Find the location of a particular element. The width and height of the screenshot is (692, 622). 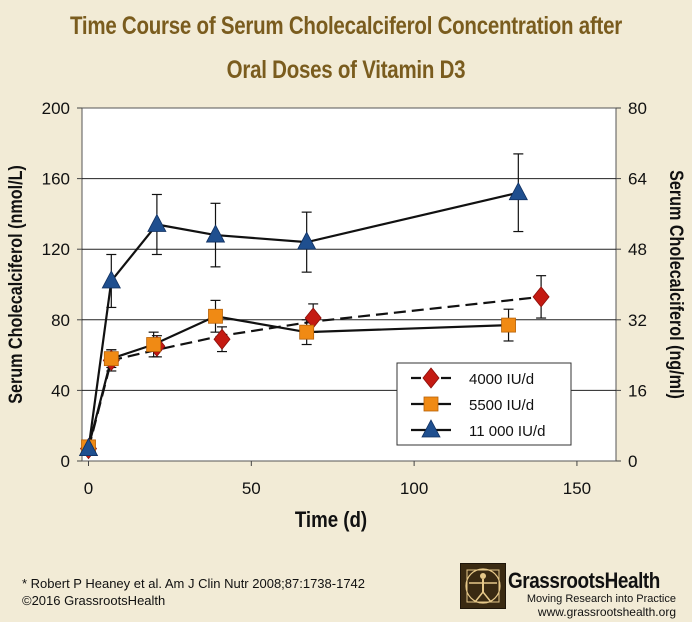

y-tick-label: 200 is located at coordinates (56, 108).